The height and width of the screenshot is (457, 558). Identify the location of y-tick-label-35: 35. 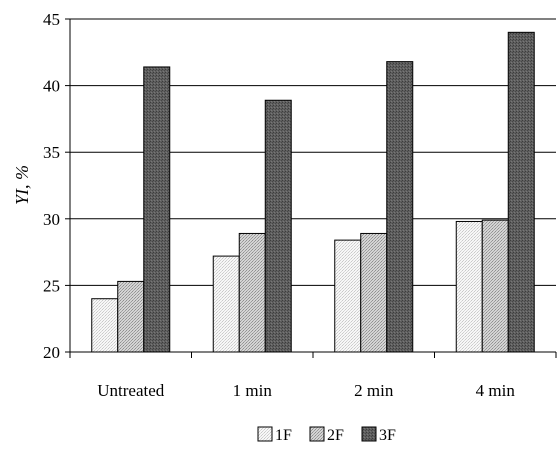
(51, 152).